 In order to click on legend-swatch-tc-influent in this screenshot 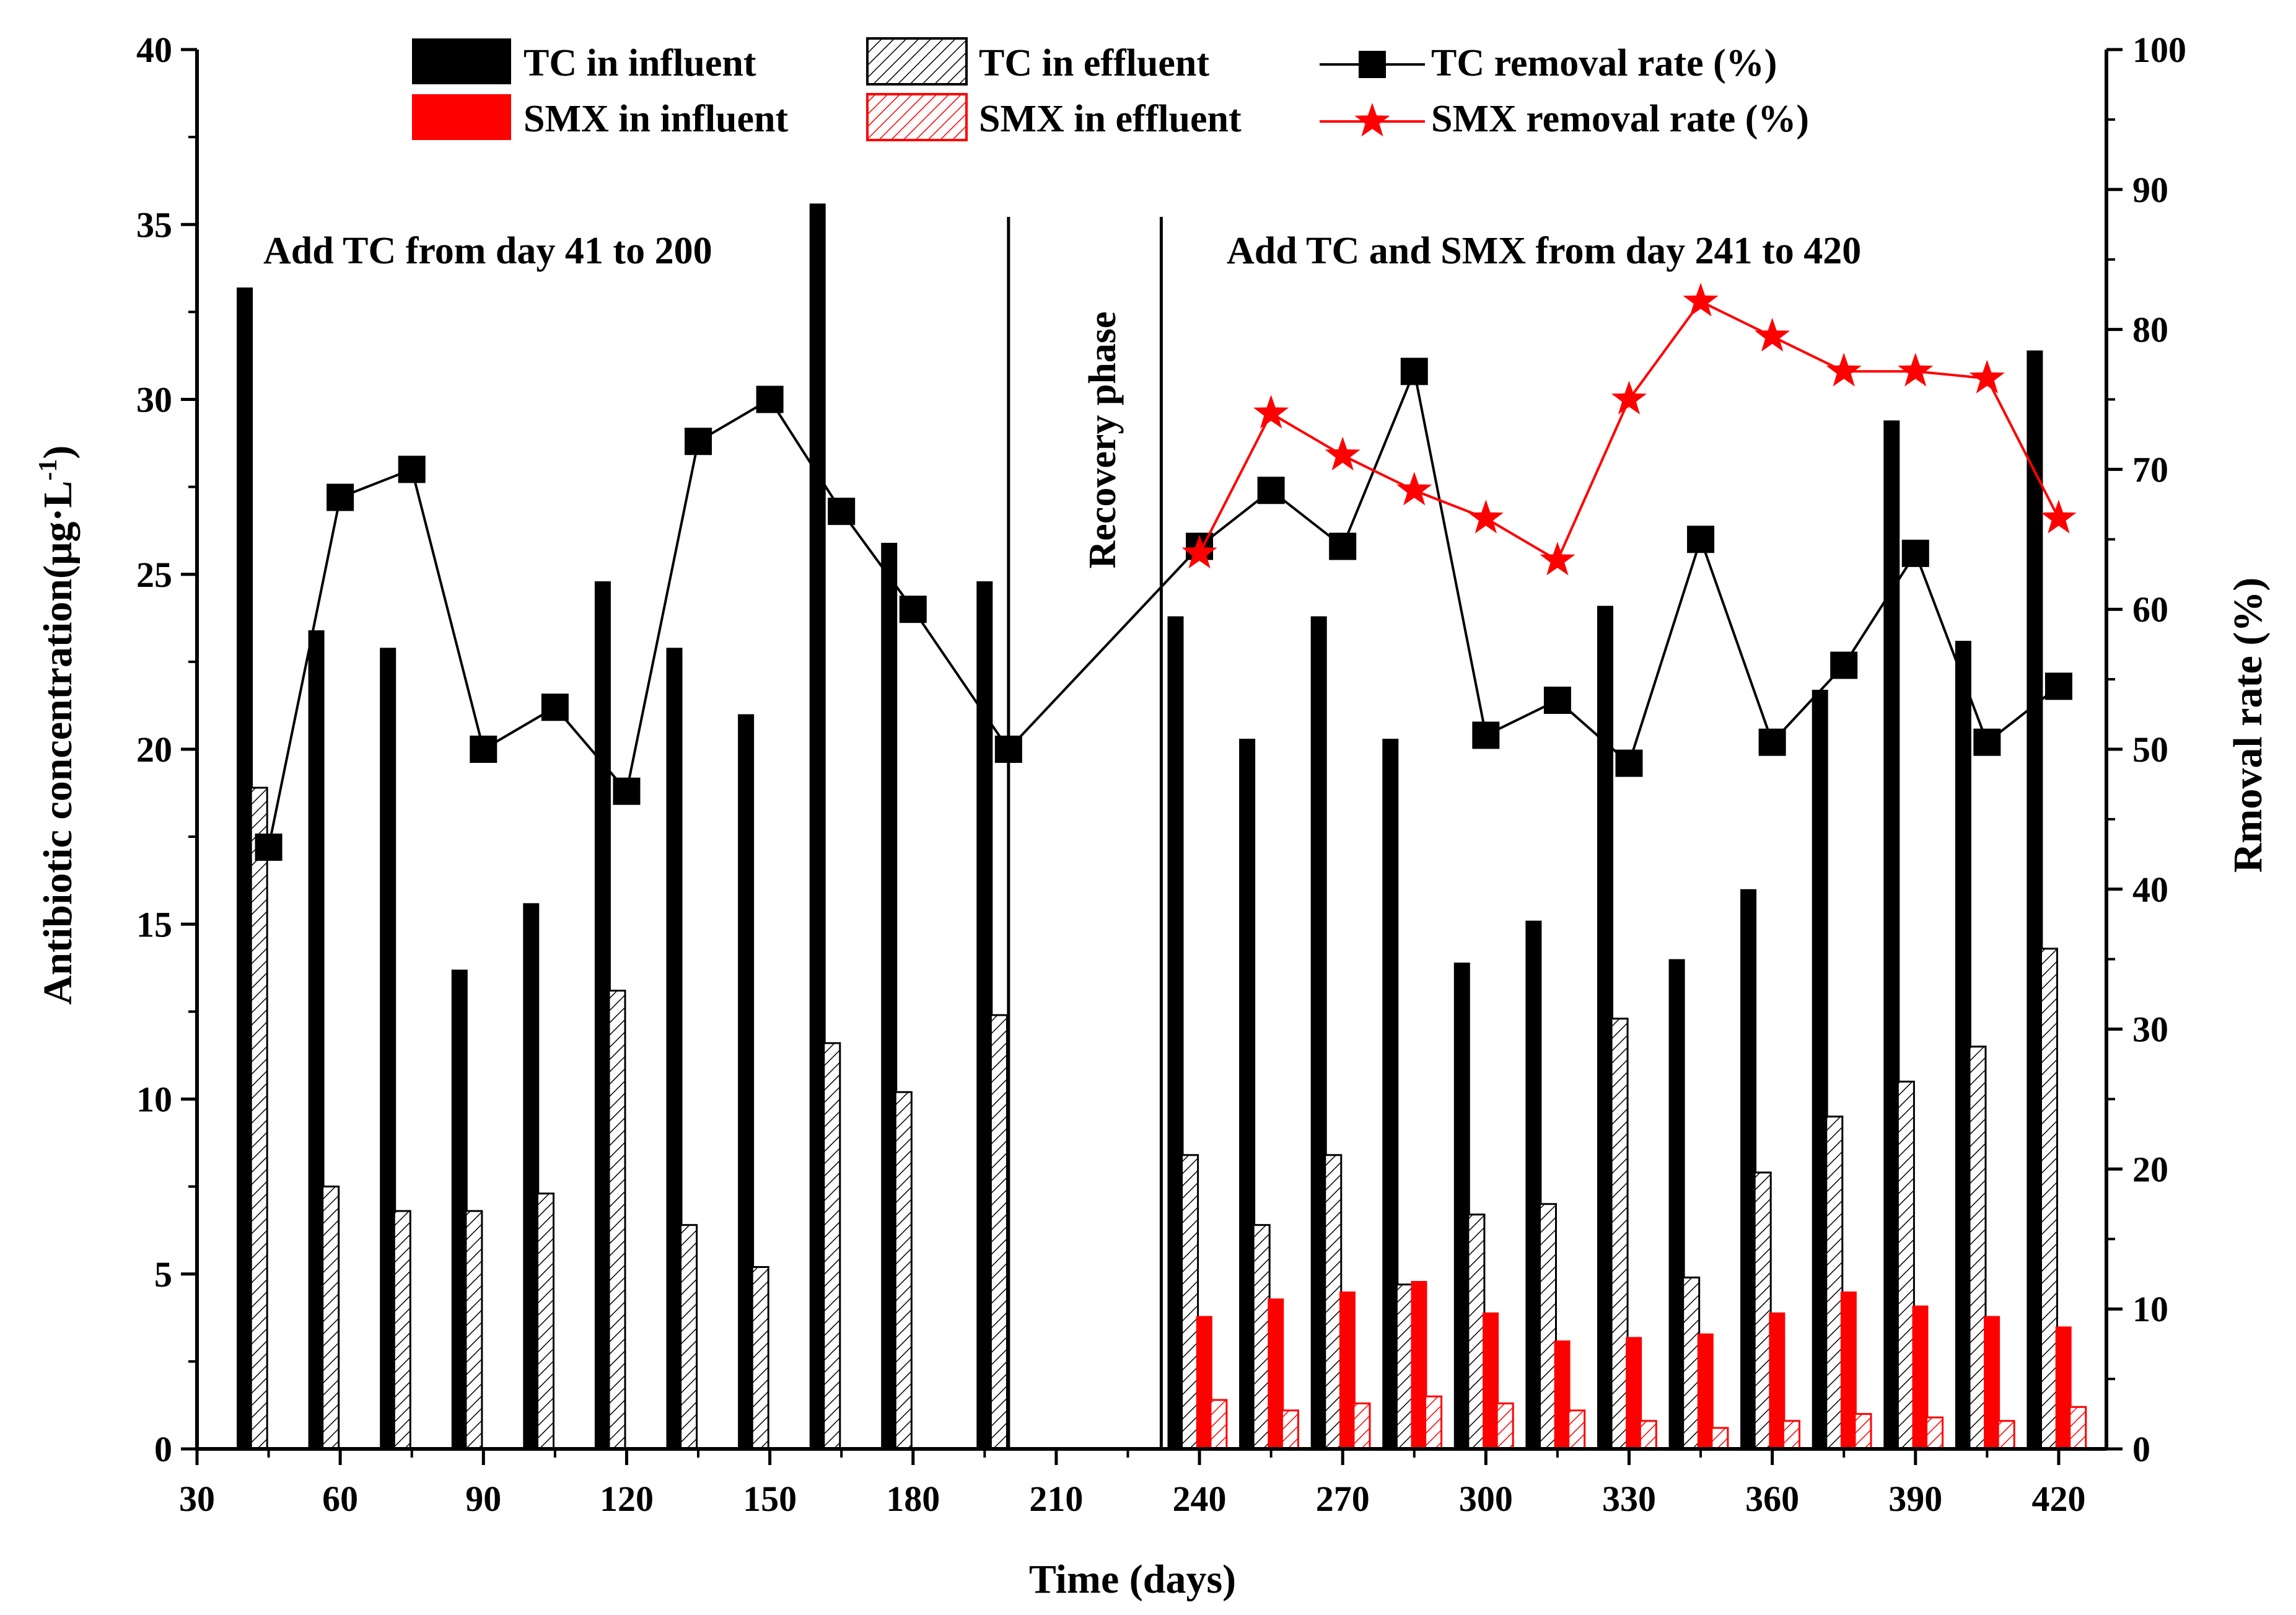, I will do `click(461, 61)`.